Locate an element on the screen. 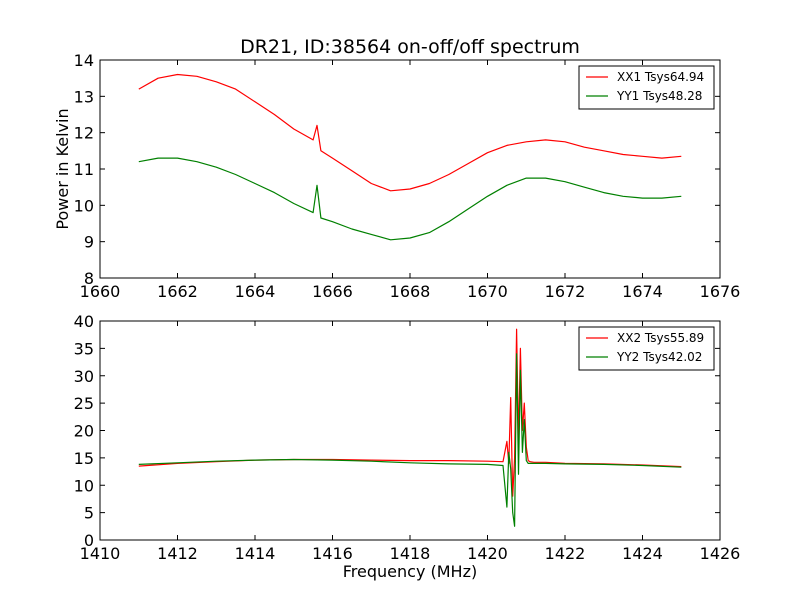 Image resolution: width=800 pixels, height=600 pixels. bottom-legend-label-yy2: YY2 Tsys42.02 is located at coordinates (659, 357).